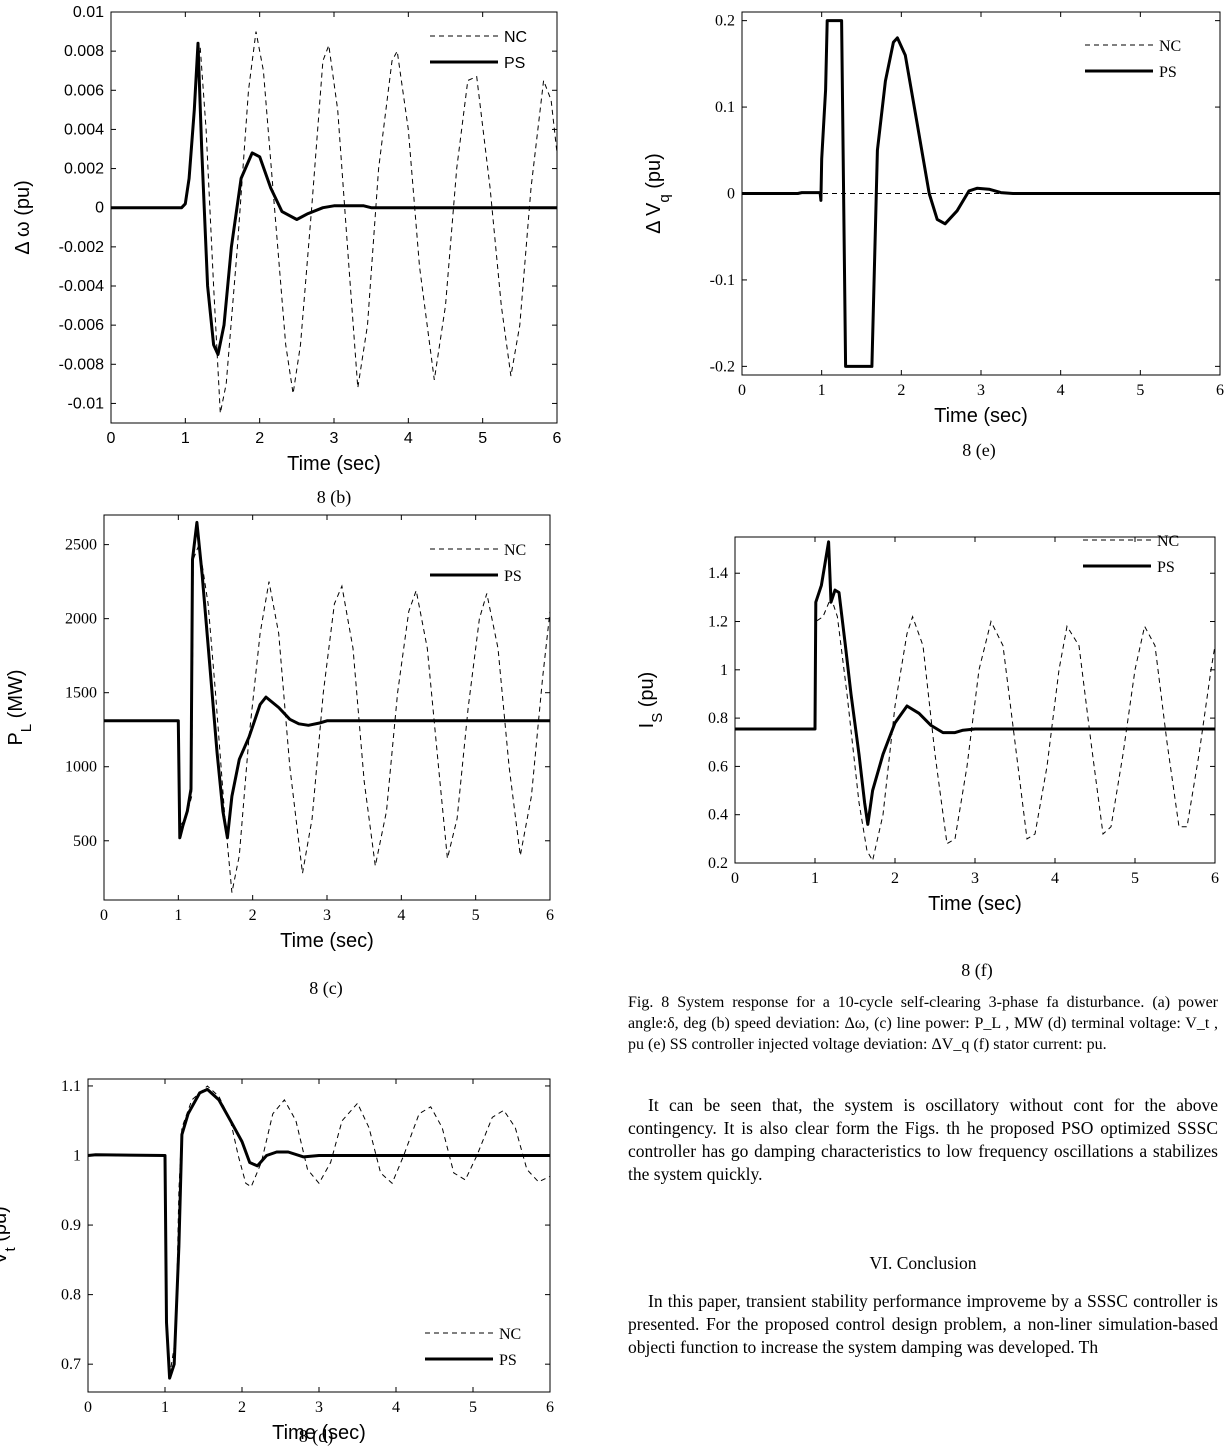 This screenshot has height=1452, width=1228. What do you see at coordinates (81, 286) in the screenshot?
I see `y-tick-label: -0.004` at bounding box center [81, 286].